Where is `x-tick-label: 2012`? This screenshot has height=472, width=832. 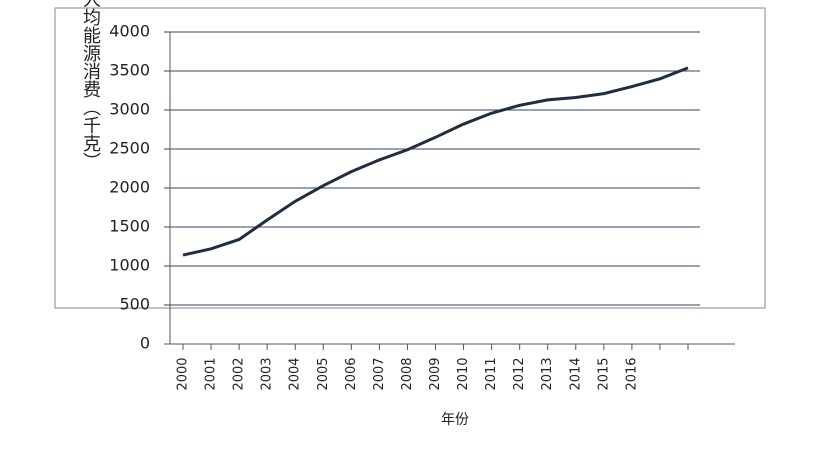
x-tick-label: 2012 is located at coordinates (519, 373).